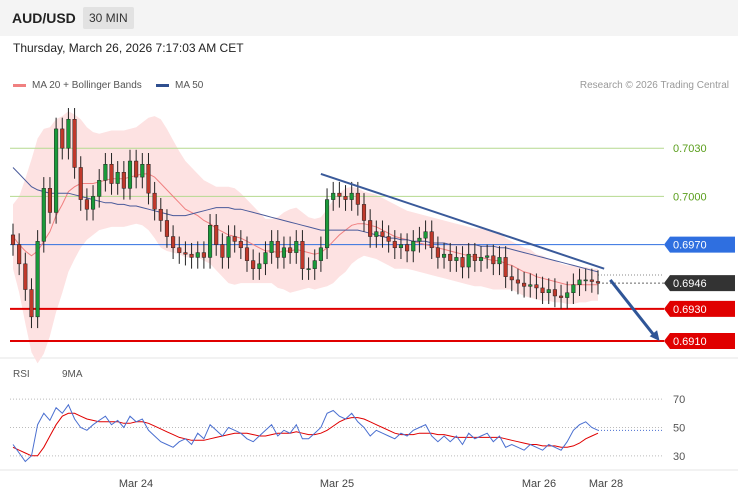 Image resolution: width=738 pixels, height=500 pixels. I want to click on forecast-arrow-shaft, so click(632, 307).